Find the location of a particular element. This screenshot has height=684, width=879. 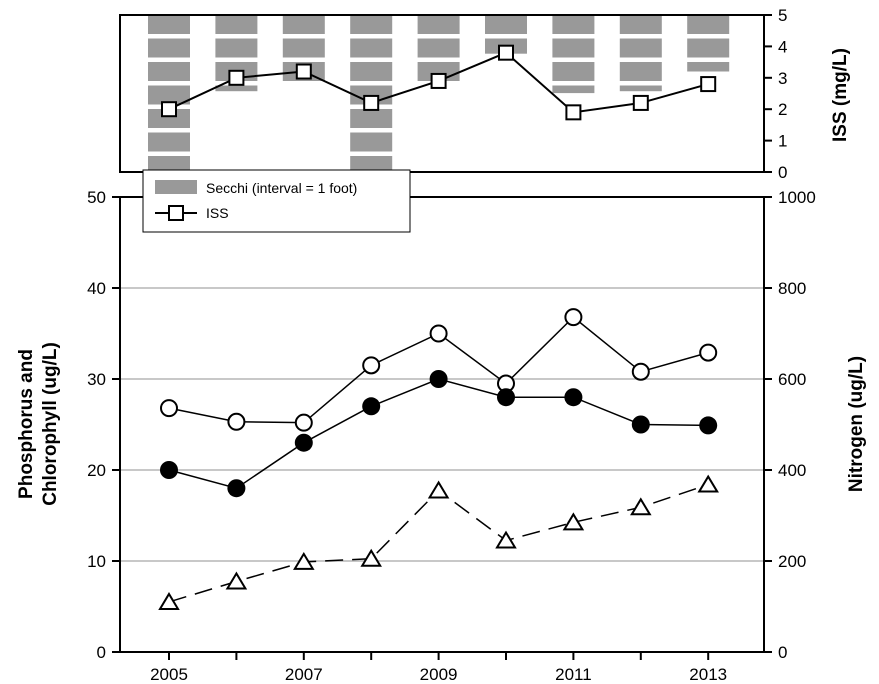

legend-secchi-label: Secchi (interval = 1 foot) is located at coordinates (281, 188).